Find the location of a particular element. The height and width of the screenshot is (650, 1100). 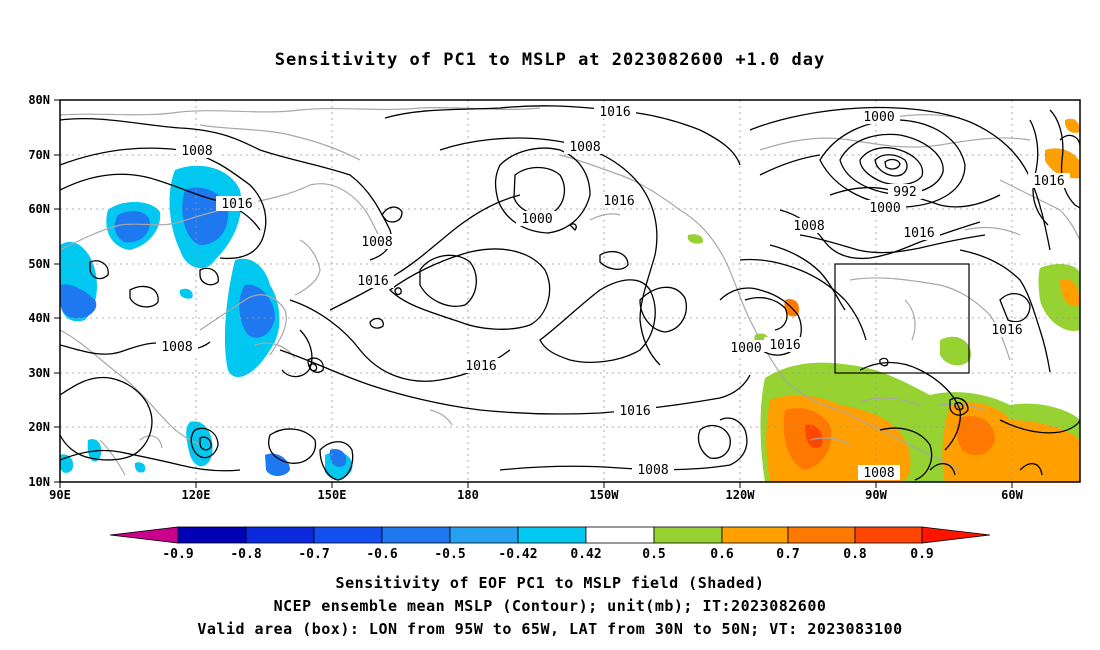

lat-tick: 80N is located at coordinates (44, 100).